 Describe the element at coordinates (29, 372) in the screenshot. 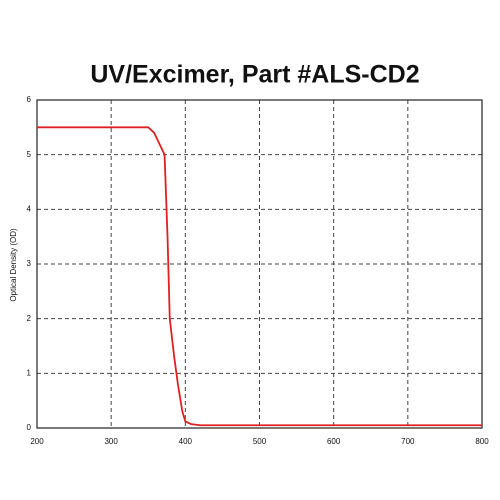

I see `y-tick-label: 1` at that location.